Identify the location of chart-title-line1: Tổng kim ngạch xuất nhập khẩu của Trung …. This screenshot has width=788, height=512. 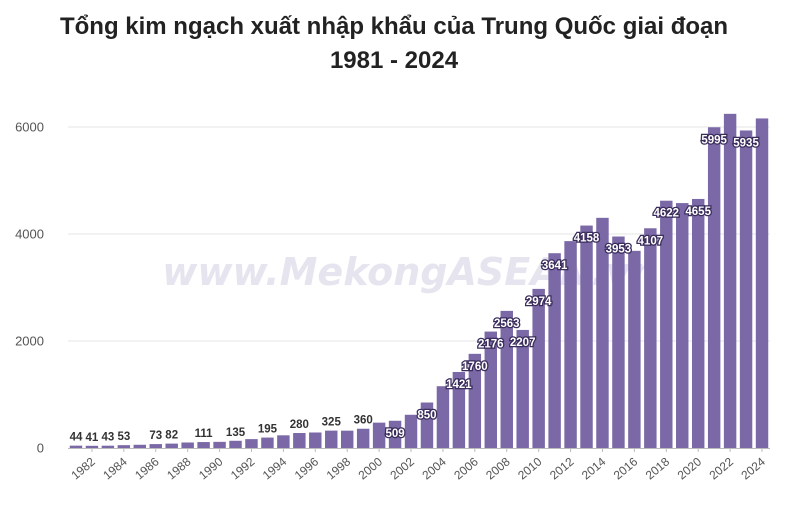
(394, 26).